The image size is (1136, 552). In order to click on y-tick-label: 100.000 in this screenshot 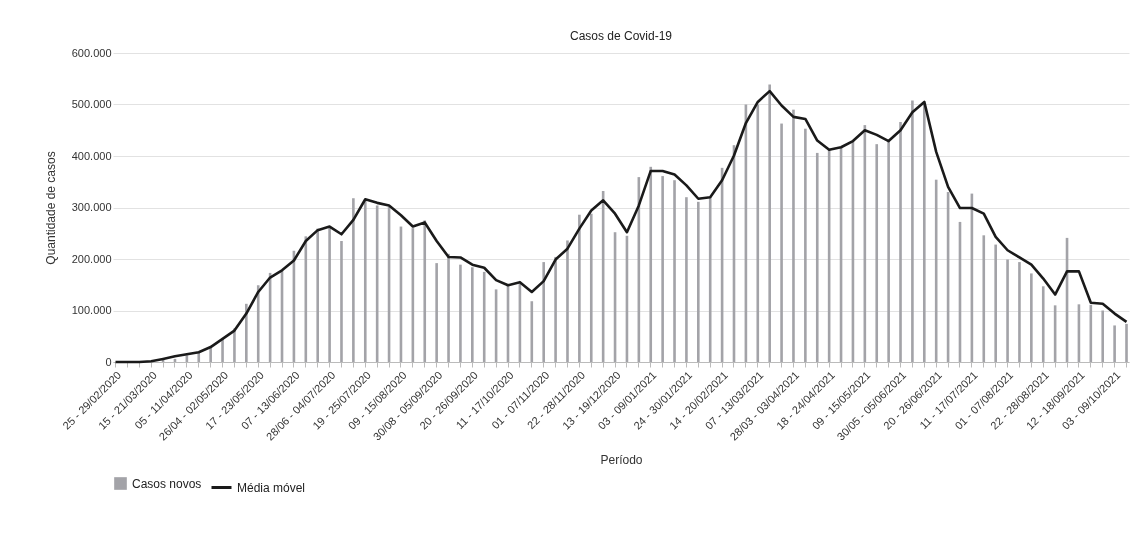, I will do `click(91, 310)`.